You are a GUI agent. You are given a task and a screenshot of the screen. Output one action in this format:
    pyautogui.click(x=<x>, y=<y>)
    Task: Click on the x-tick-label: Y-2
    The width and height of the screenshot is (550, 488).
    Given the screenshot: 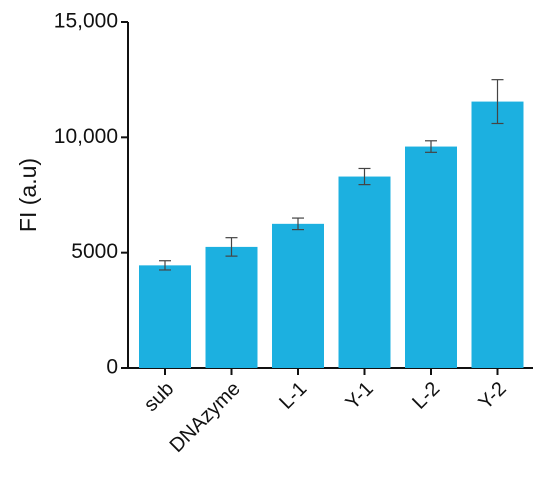 What is the action you would take?
    pyautogui.click(x=492, y=396)
    